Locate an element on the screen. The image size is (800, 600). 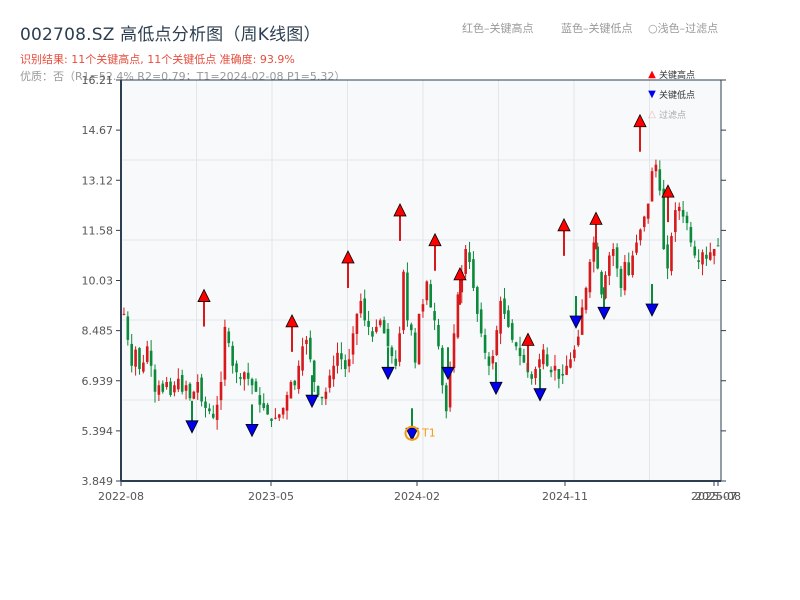
legend-low: ▼ 关键低点 is located at coordinates (670, 94).